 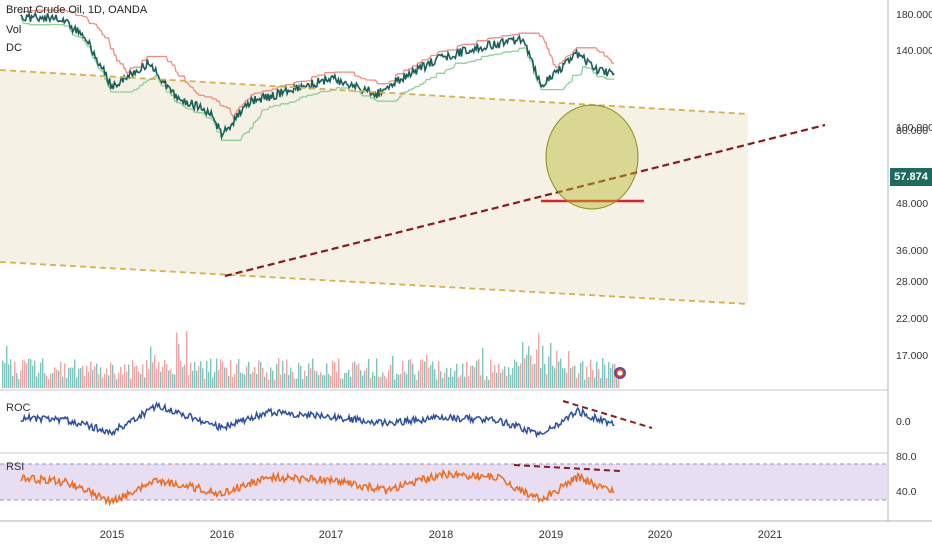 I want to click on time-tick: 2019, so click(x=551, y=535).